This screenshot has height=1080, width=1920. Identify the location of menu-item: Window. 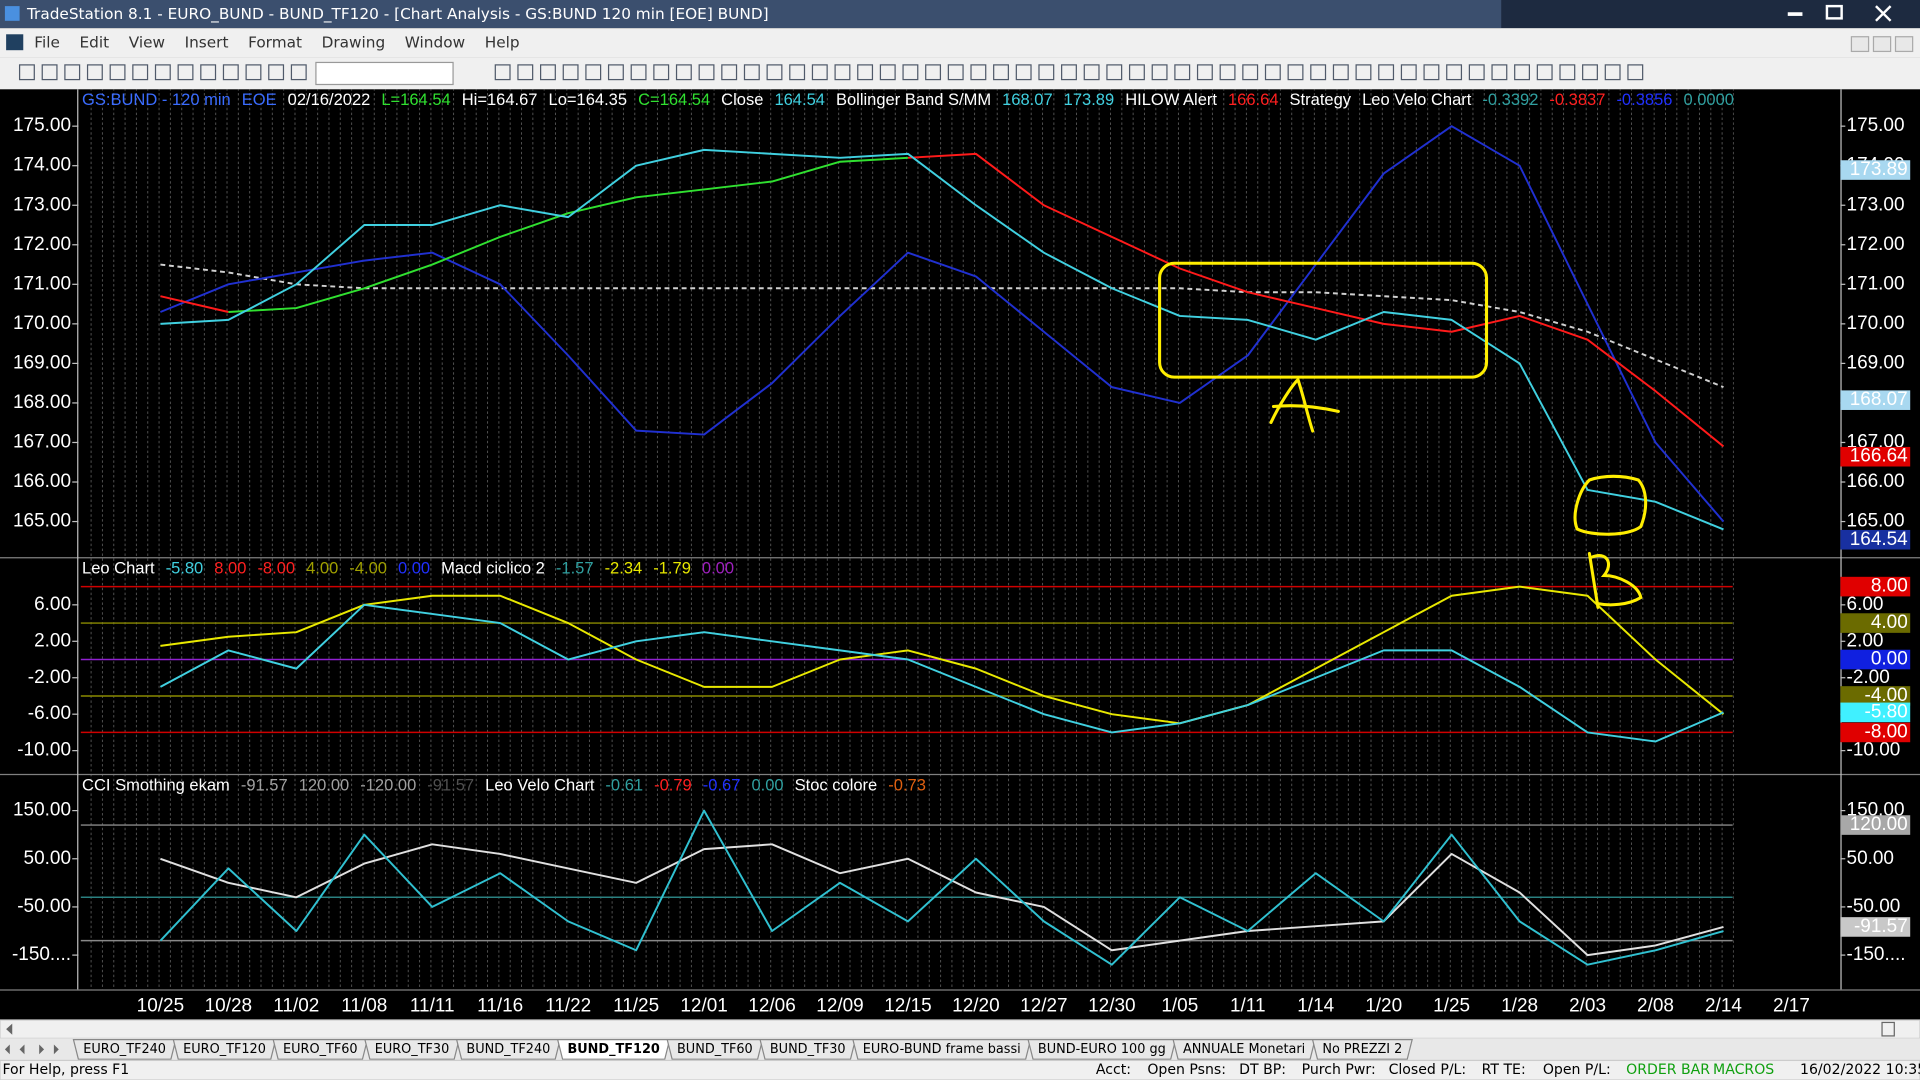
(435, 42).